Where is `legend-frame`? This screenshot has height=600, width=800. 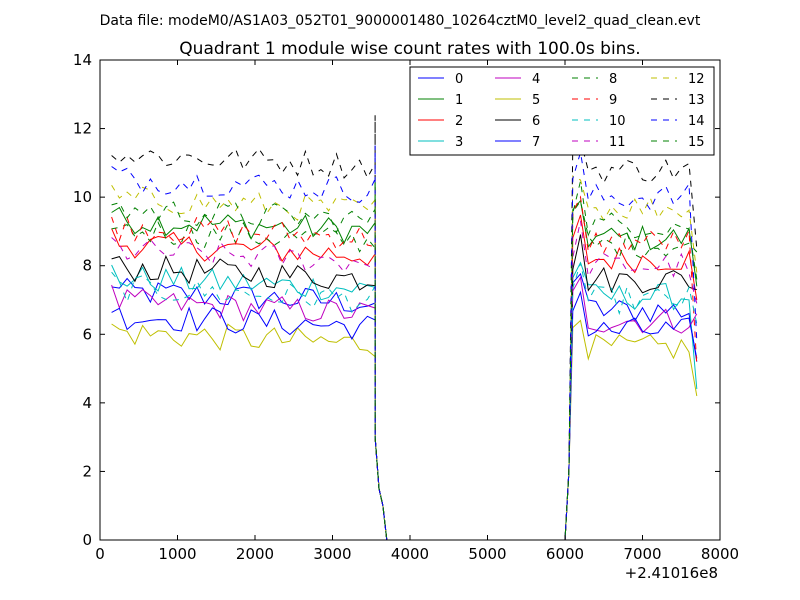 legend-frame is located at coordinates (562, 111).